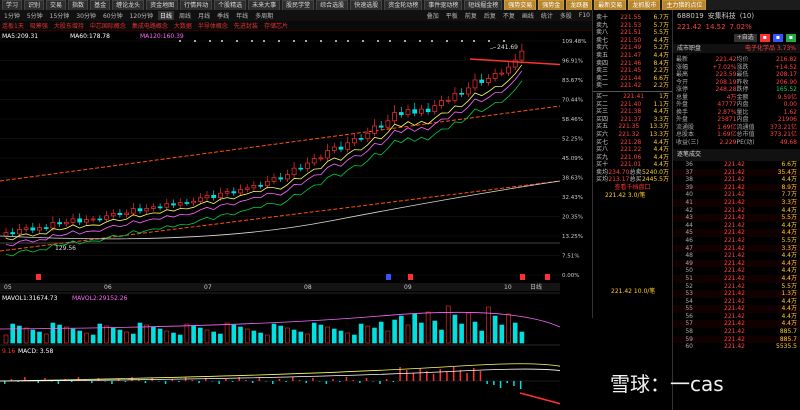 This screenshot has height=410, width=800. I want to click on period-tab: 多周期, so click(264, 16).